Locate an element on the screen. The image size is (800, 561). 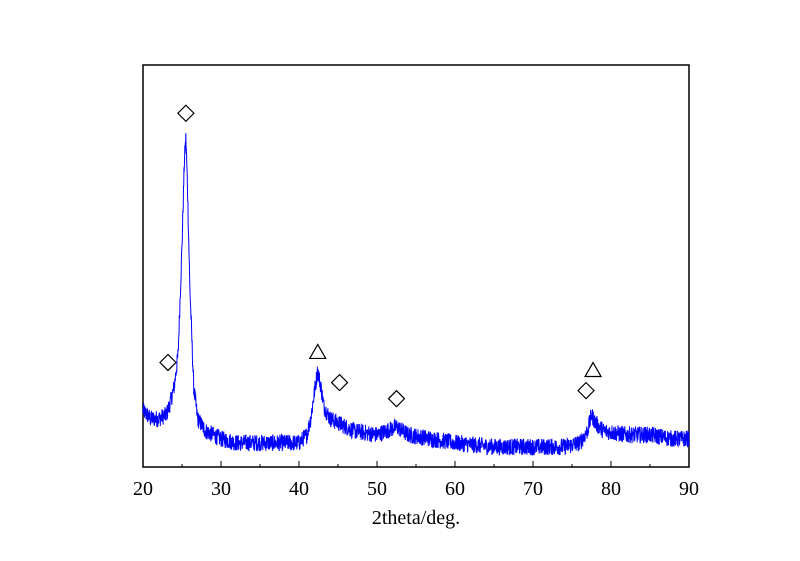
x-tick-label: 70 is located at coordinates (533, 489).